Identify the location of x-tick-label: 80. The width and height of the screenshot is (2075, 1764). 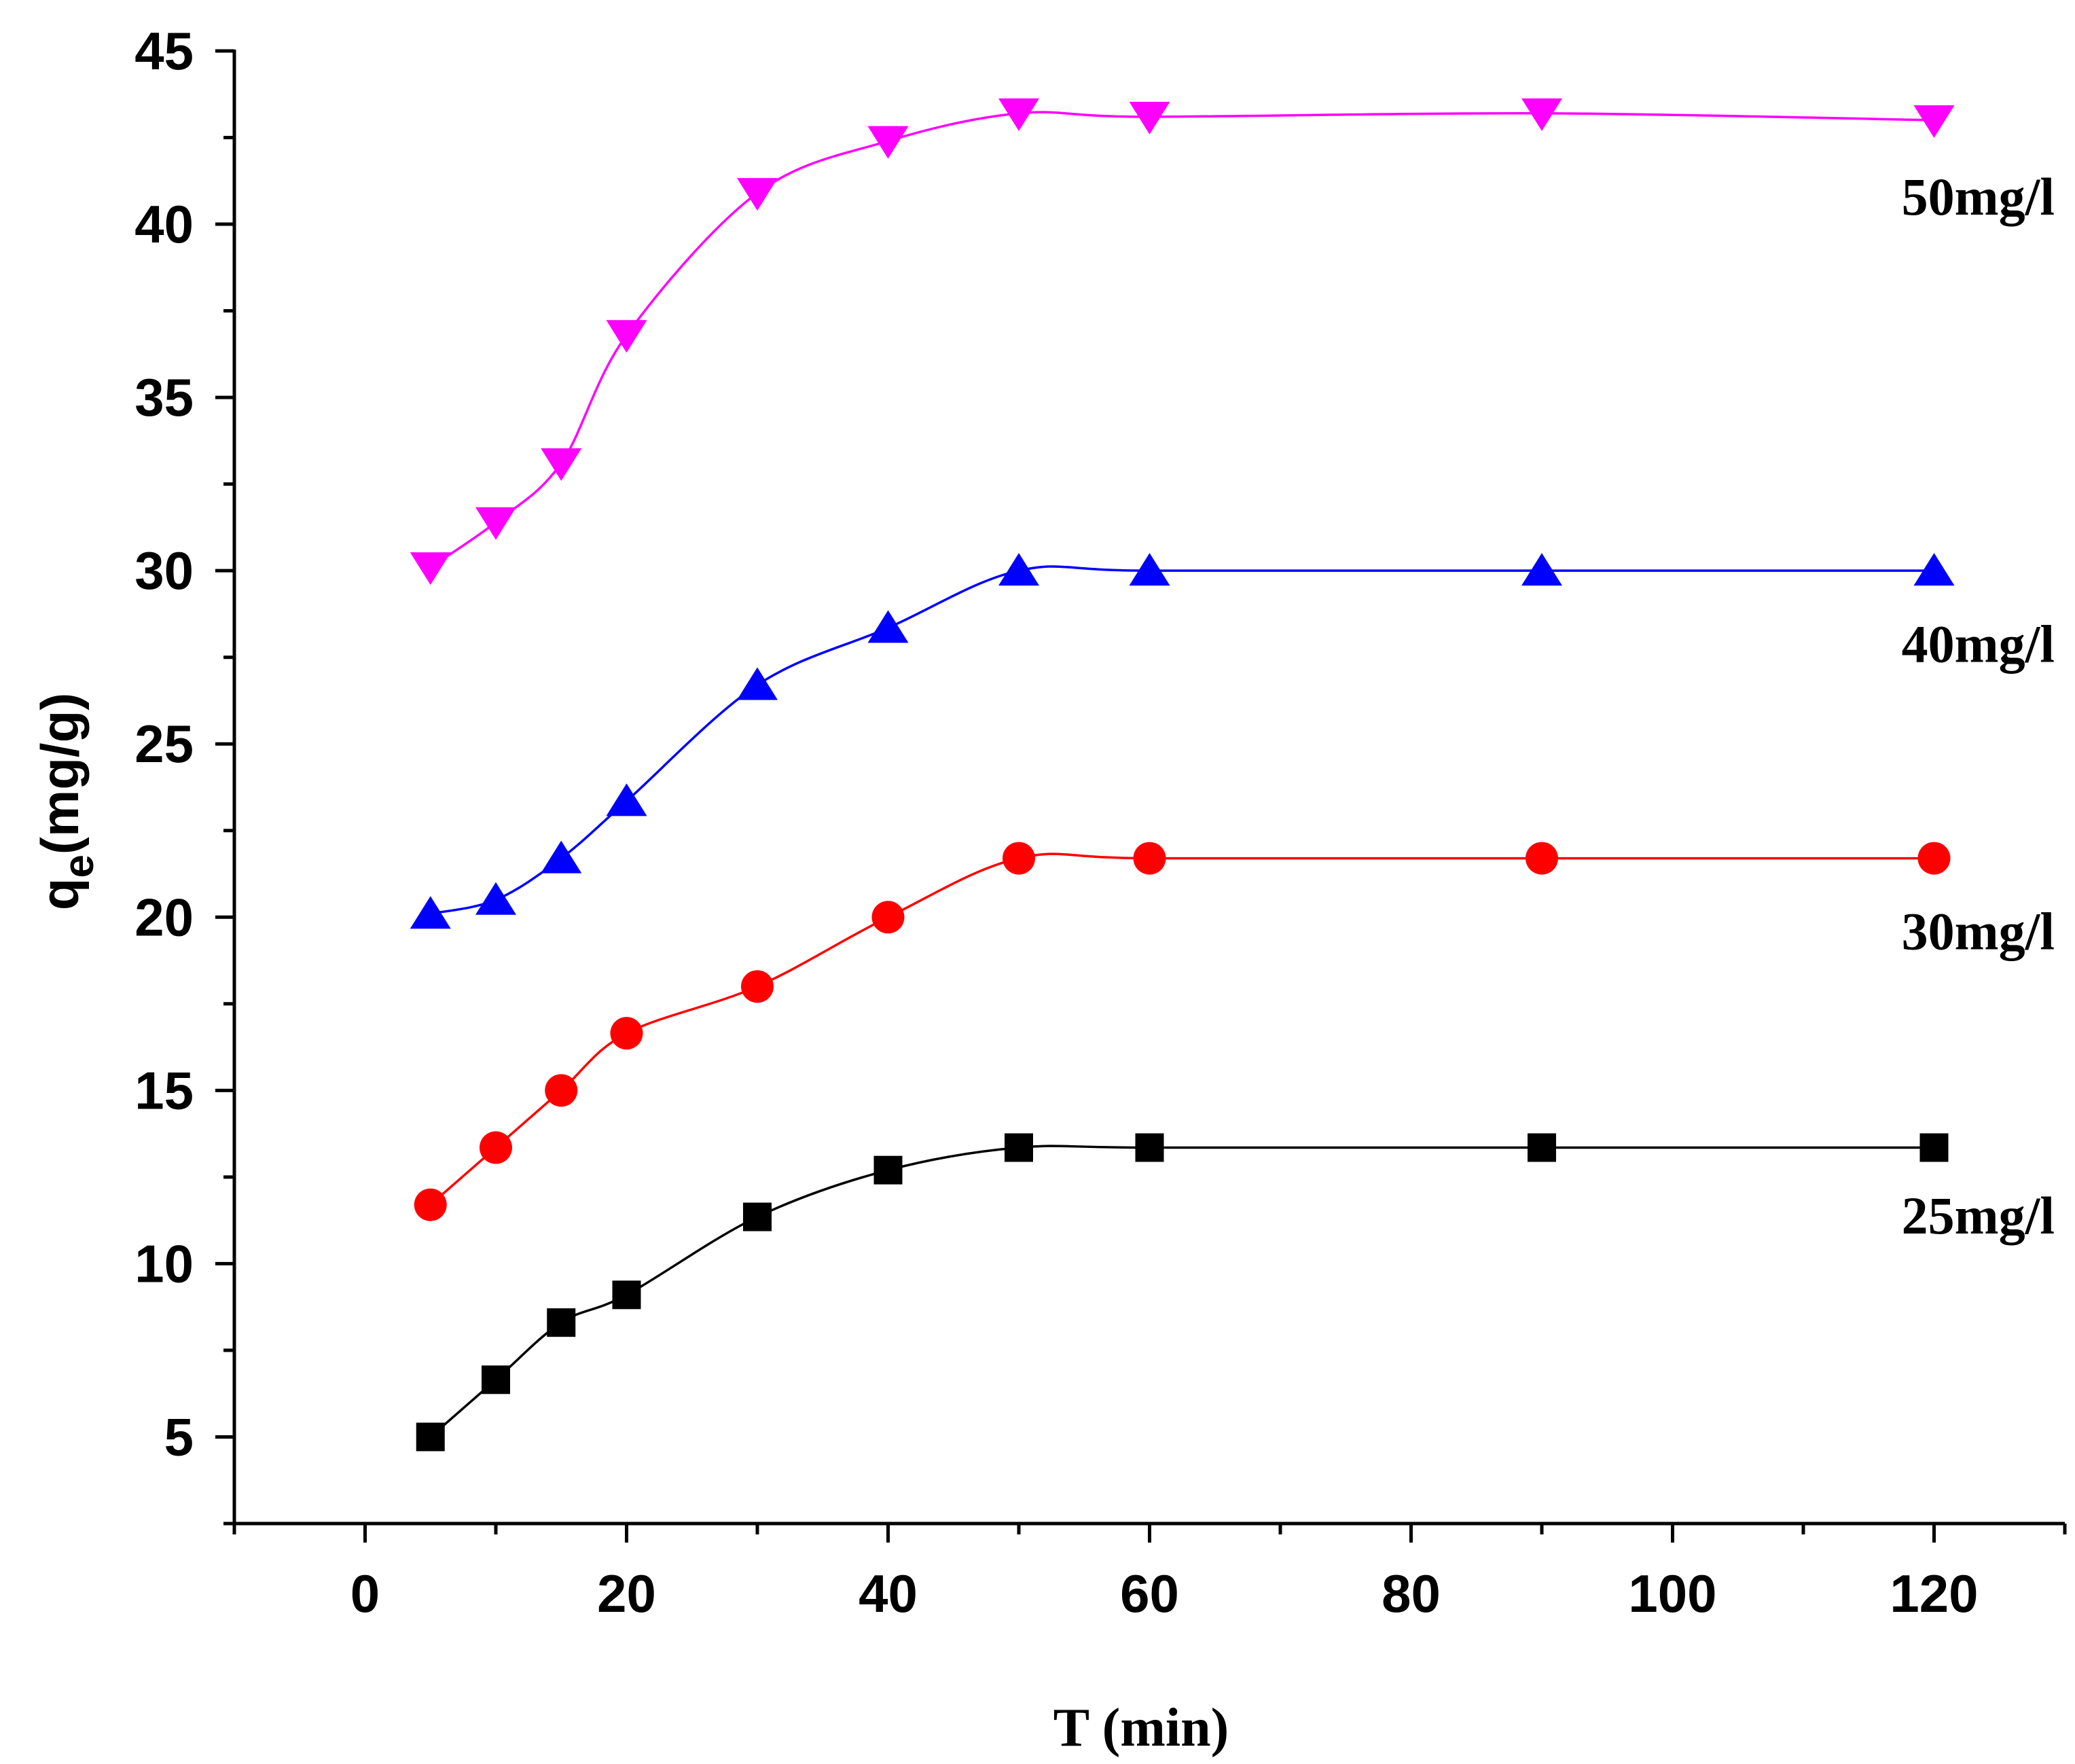
(1411, 1593).